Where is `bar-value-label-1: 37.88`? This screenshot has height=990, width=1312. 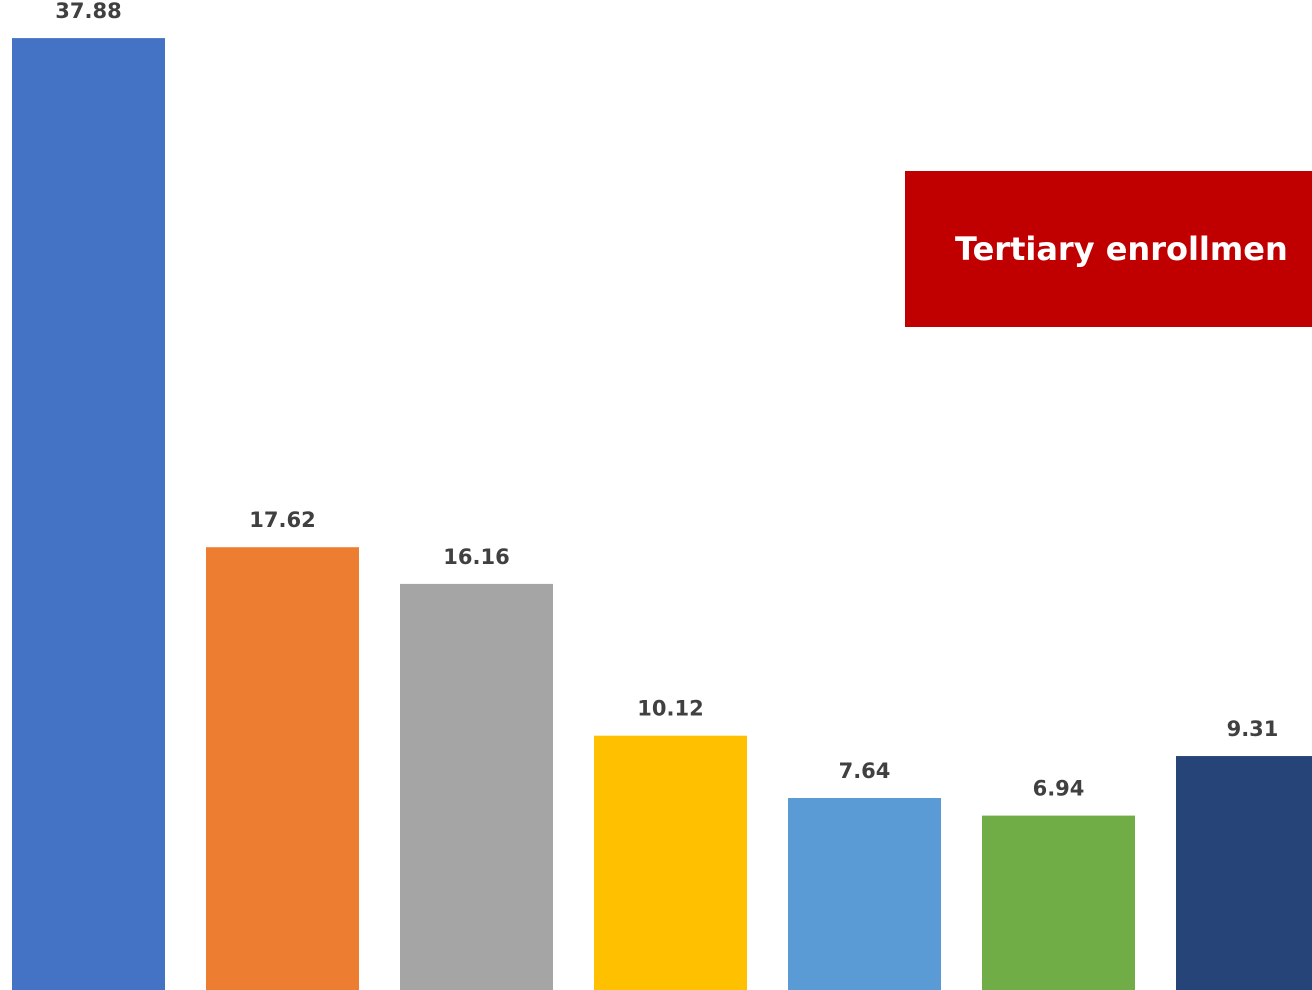
bar-value-label-1: 37.88 is located at coordinates (88, 11).